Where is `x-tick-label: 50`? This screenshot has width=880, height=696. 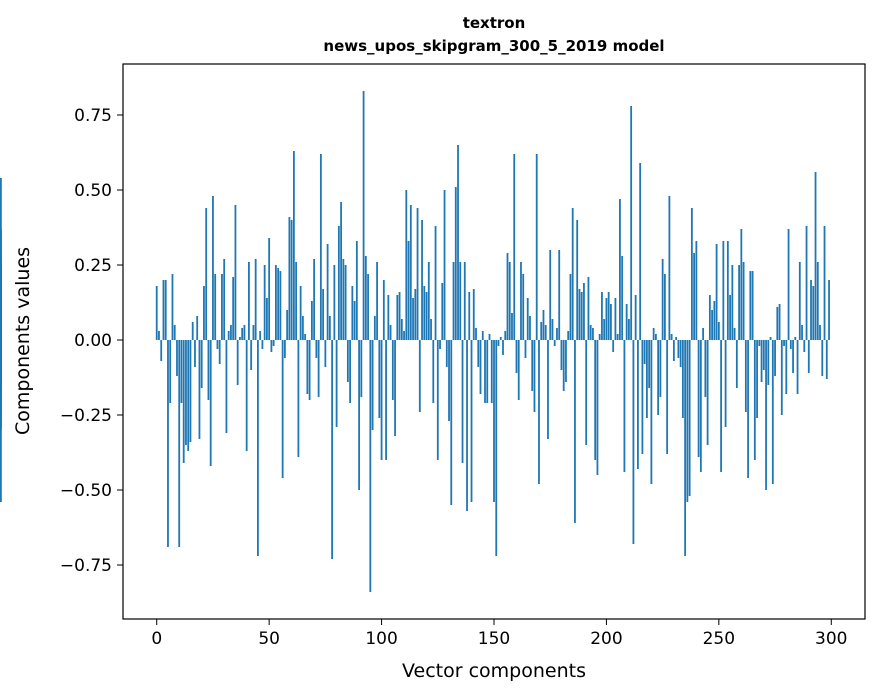
x-tick-label: 50 is located at coordinates (269, 639).